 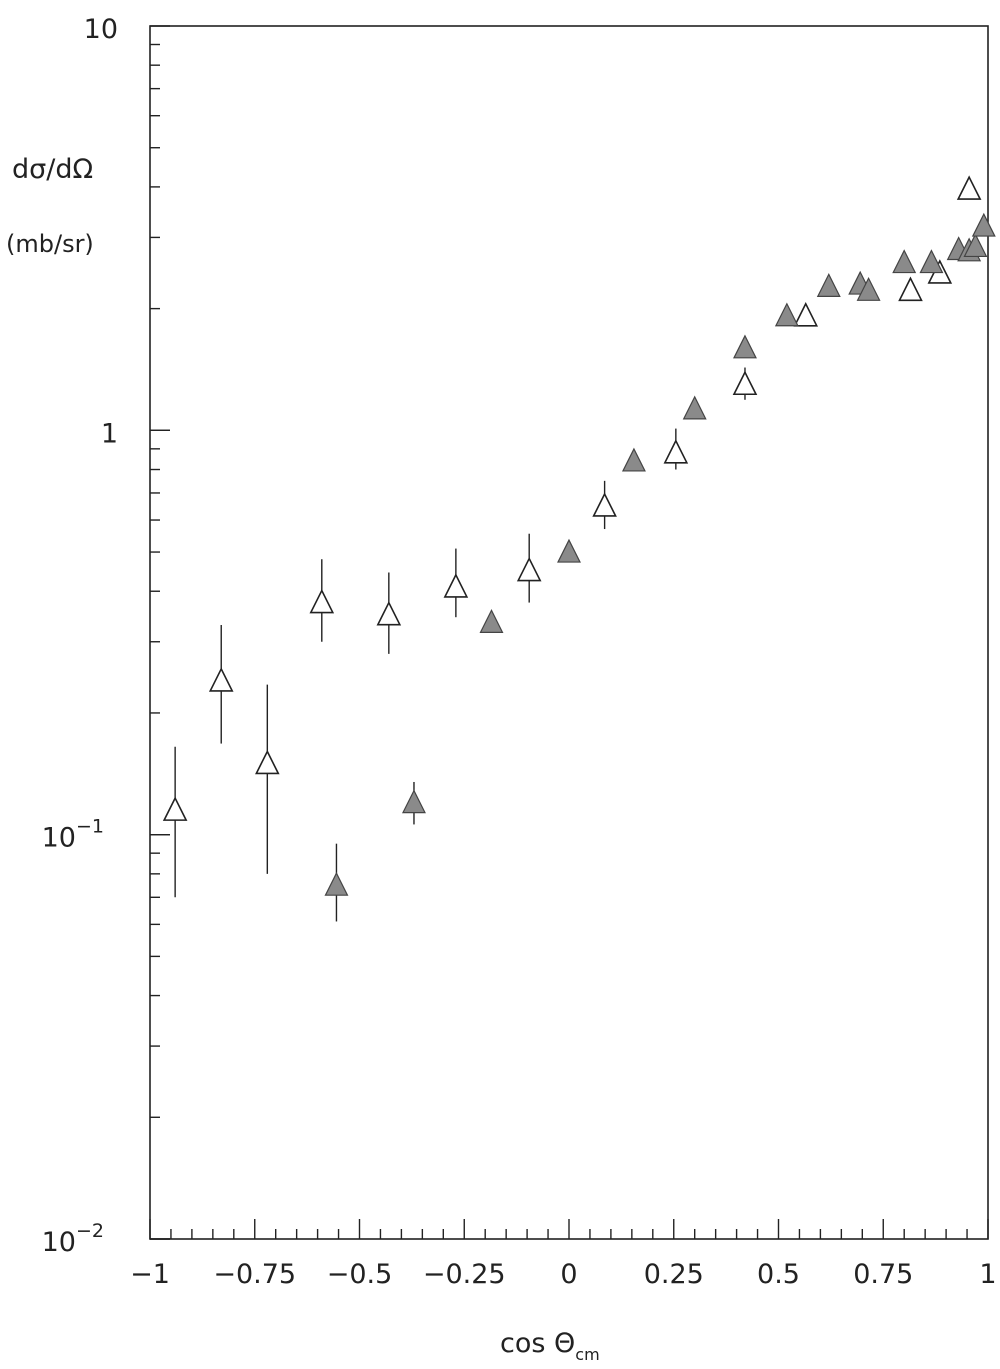 I want to click on y-tick-label: 10⁻¹, so click(x=73, y=835).